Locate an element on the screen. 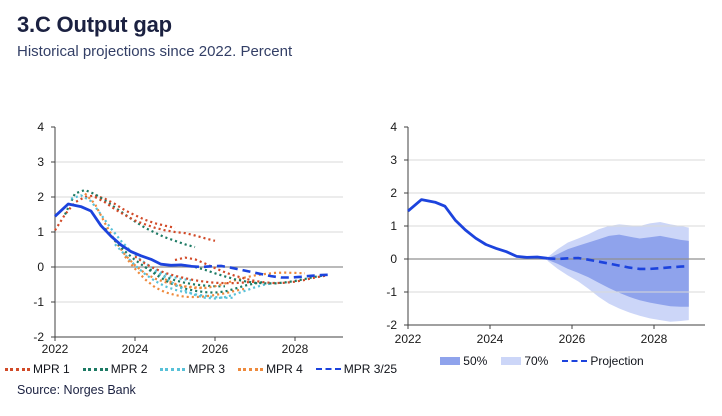  left-chart-legend: MPR 1 MPR 2 MPR 3 MPR 4 MPR 3/25 is located at coordinates (201, 369).